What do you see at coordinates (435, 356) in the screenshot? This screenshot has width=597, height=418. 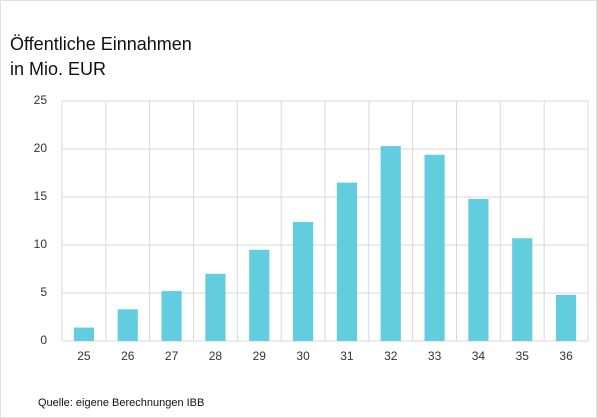 I see `x-tick-label: 33` at bounding box center [435, 356].